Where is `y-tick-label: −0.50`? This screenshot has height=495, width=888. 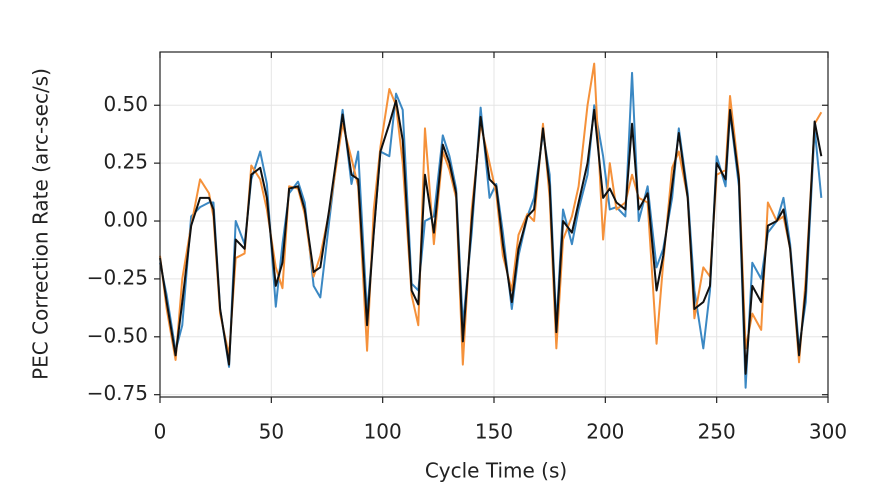
y-tick-label: −0.50 is located at coordinates (117, 335).